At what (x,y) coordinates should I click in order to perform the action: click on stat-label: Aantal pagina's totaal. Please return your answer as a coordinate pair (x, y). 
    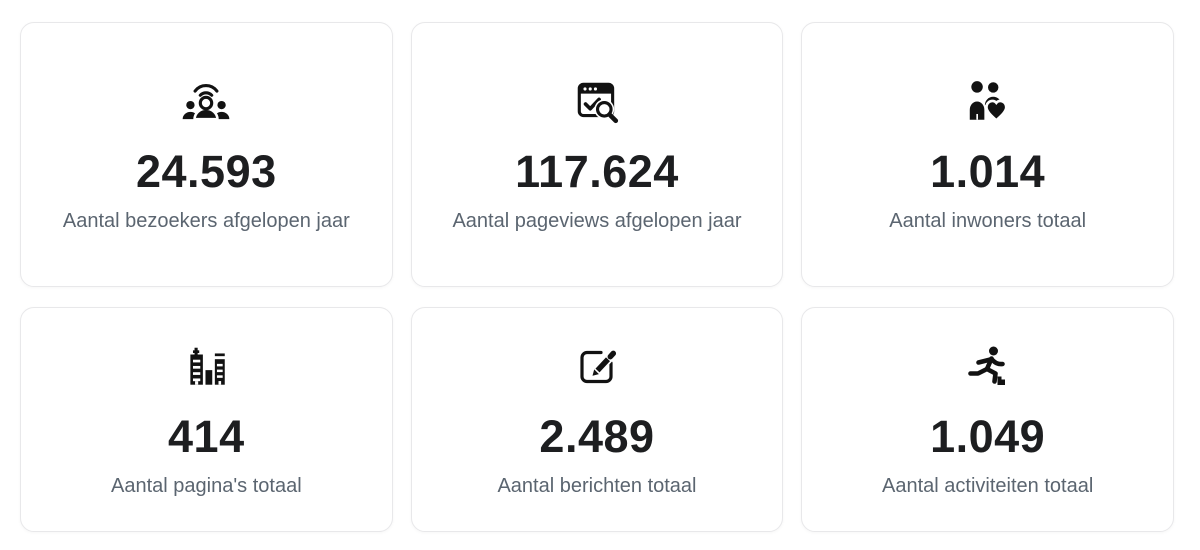
    Looking at the image, I should click on (206, 486).